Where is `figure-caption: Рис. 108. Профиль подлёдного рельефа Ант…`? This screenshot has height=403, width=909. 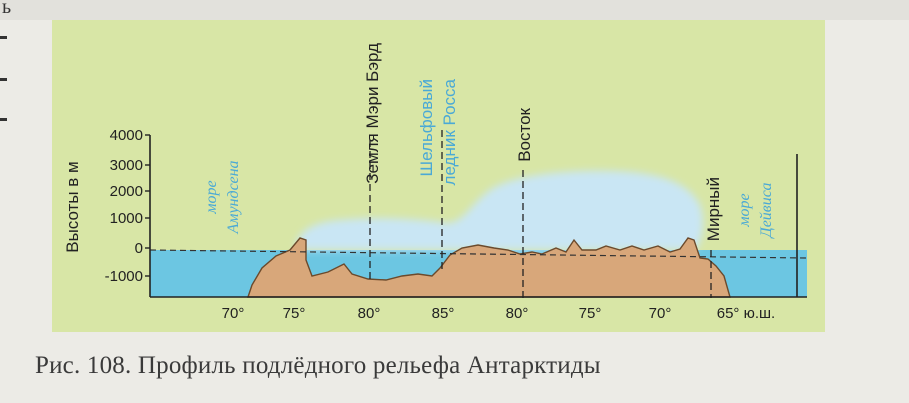 figure-caption: Рис. 108. Профиль подлёдного рельефа Ант… is located at coordinates (318, 365).